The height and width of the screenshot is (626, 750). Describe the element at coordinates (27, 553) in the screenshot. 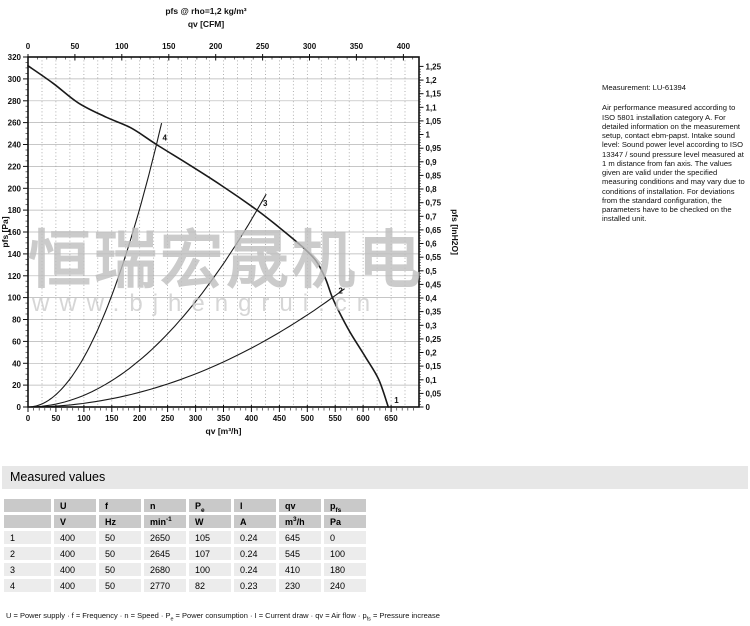

I see `table-cell: 2` at that location.